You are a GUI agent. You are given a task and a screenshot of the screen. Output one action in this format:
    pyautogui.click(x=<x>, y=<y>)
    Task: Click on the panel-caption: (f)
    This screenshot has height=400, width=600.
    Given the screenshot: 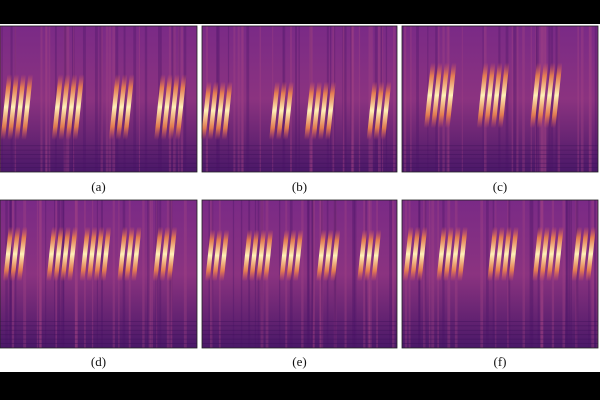 What is the action you would take?
    pyautogui.click(x=500, y=361)
    